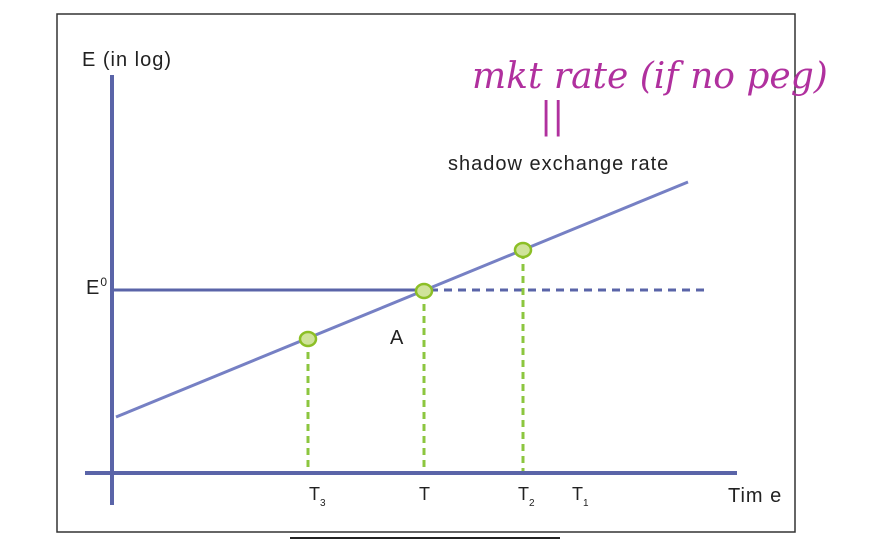  Describe the element at coordinates (397, 338) in the screenshot. I see `point-a-label: A` at that location.